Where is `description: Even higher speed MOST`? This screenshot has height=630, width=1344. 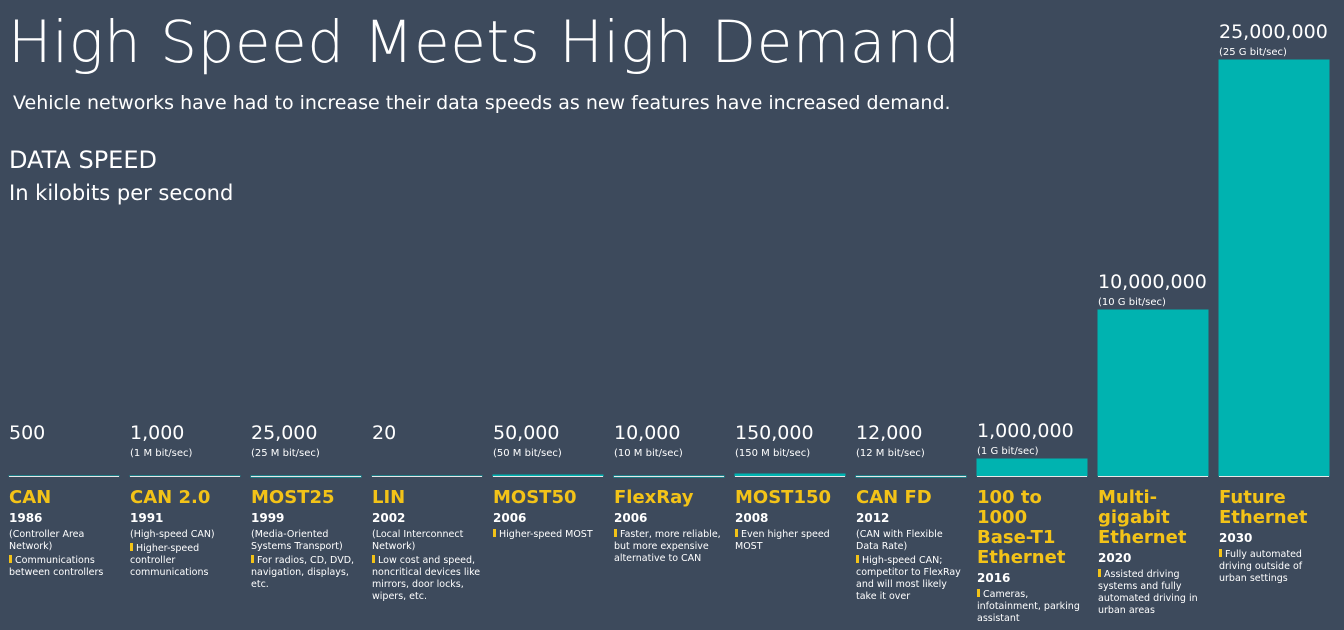 description: Even higher speed MOST is located at coordinates (790, 541).